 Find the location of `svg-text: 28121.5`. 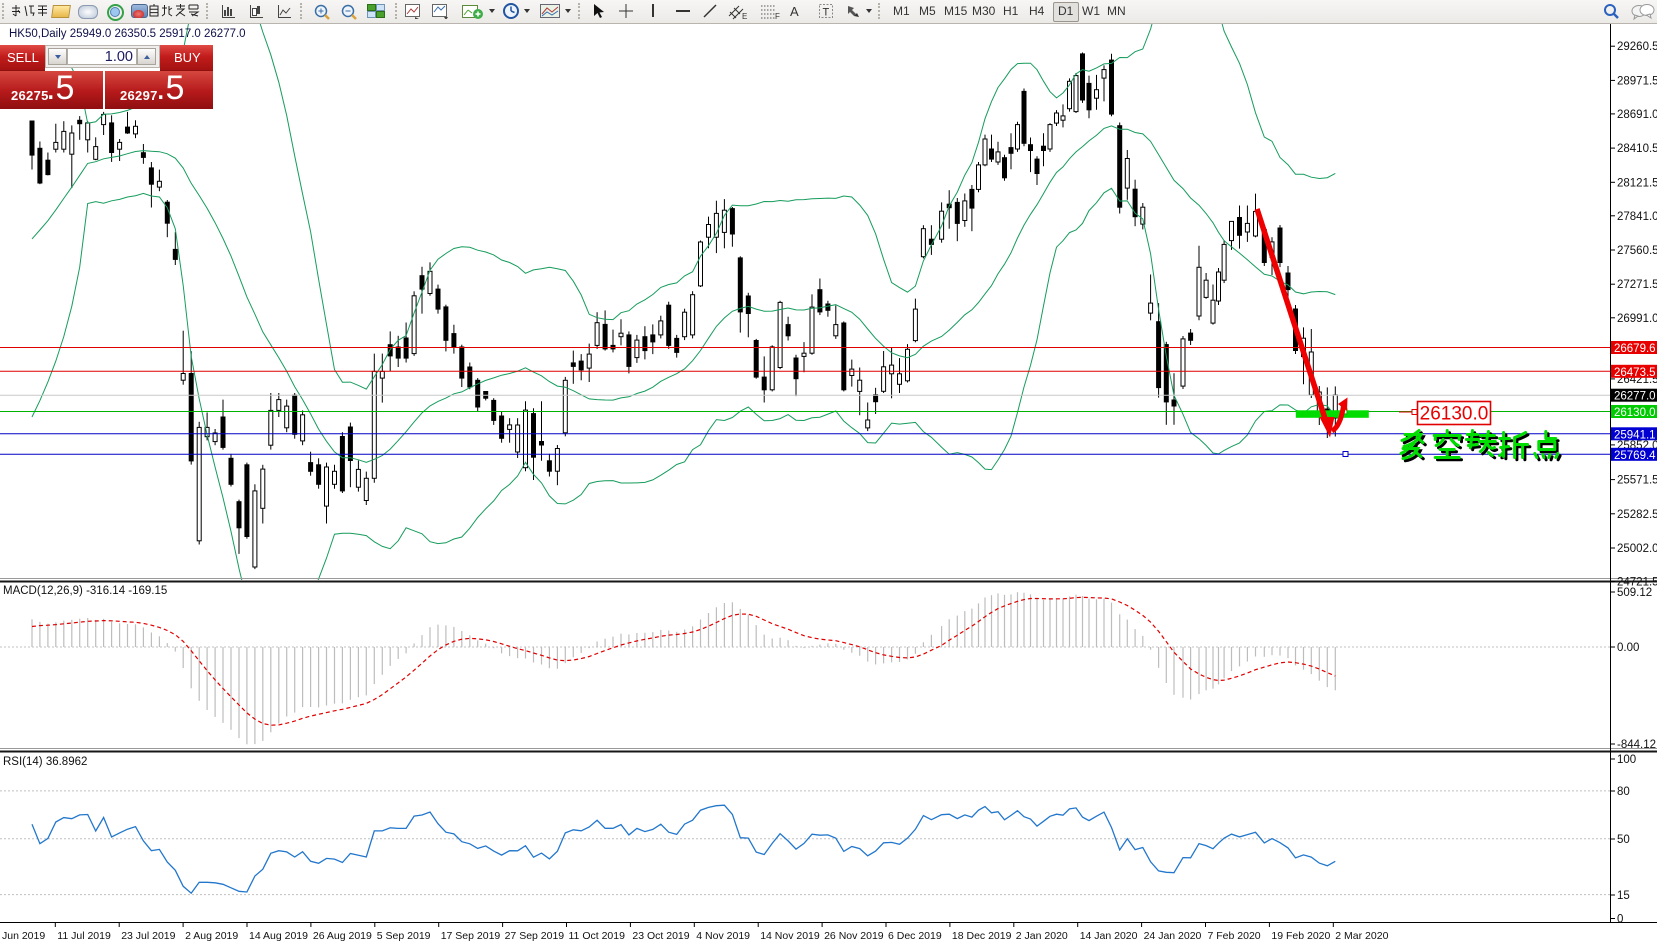

svg-text: 28121.5 is located at coordinates (1637, 183).